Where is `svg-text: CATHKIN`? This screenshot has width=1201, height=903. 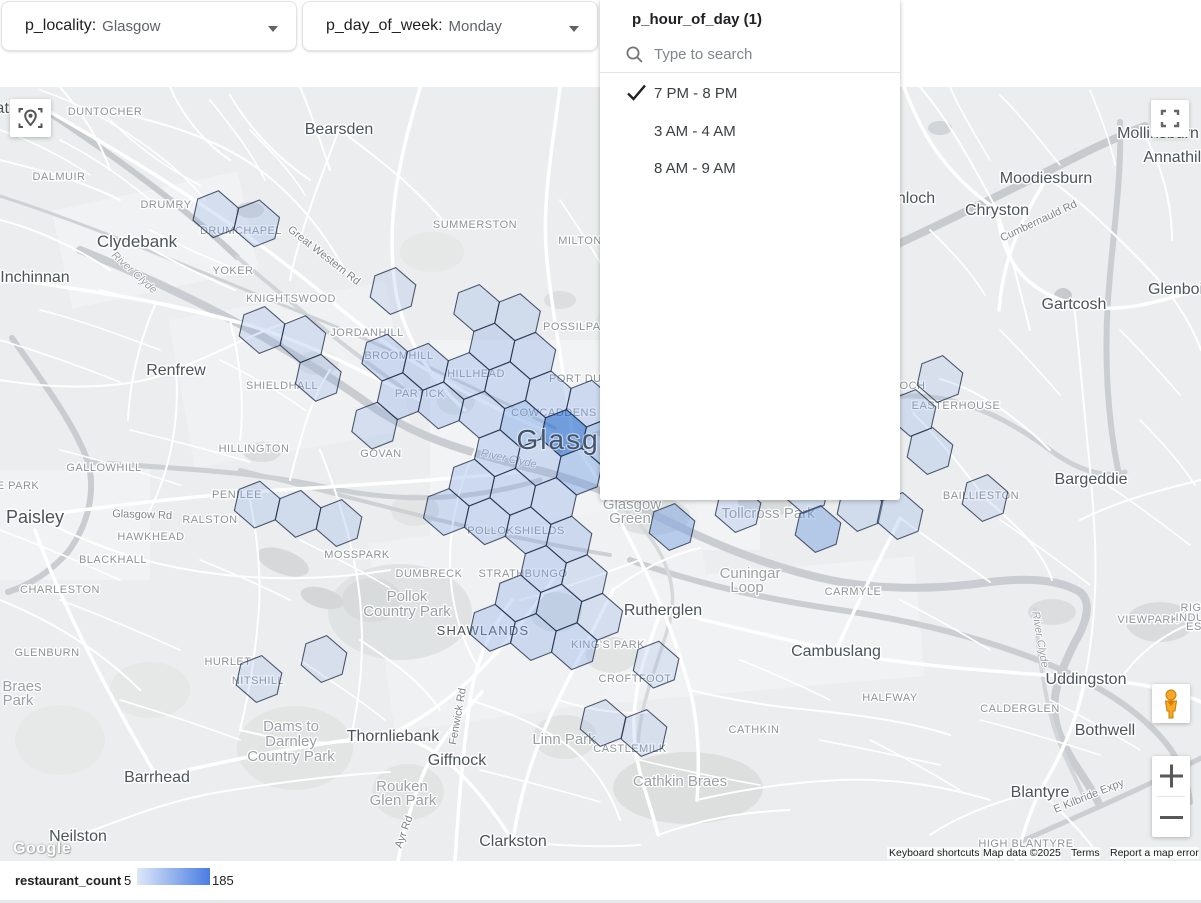
svg-text: CATHKIN is located at coordinates (754, 730).